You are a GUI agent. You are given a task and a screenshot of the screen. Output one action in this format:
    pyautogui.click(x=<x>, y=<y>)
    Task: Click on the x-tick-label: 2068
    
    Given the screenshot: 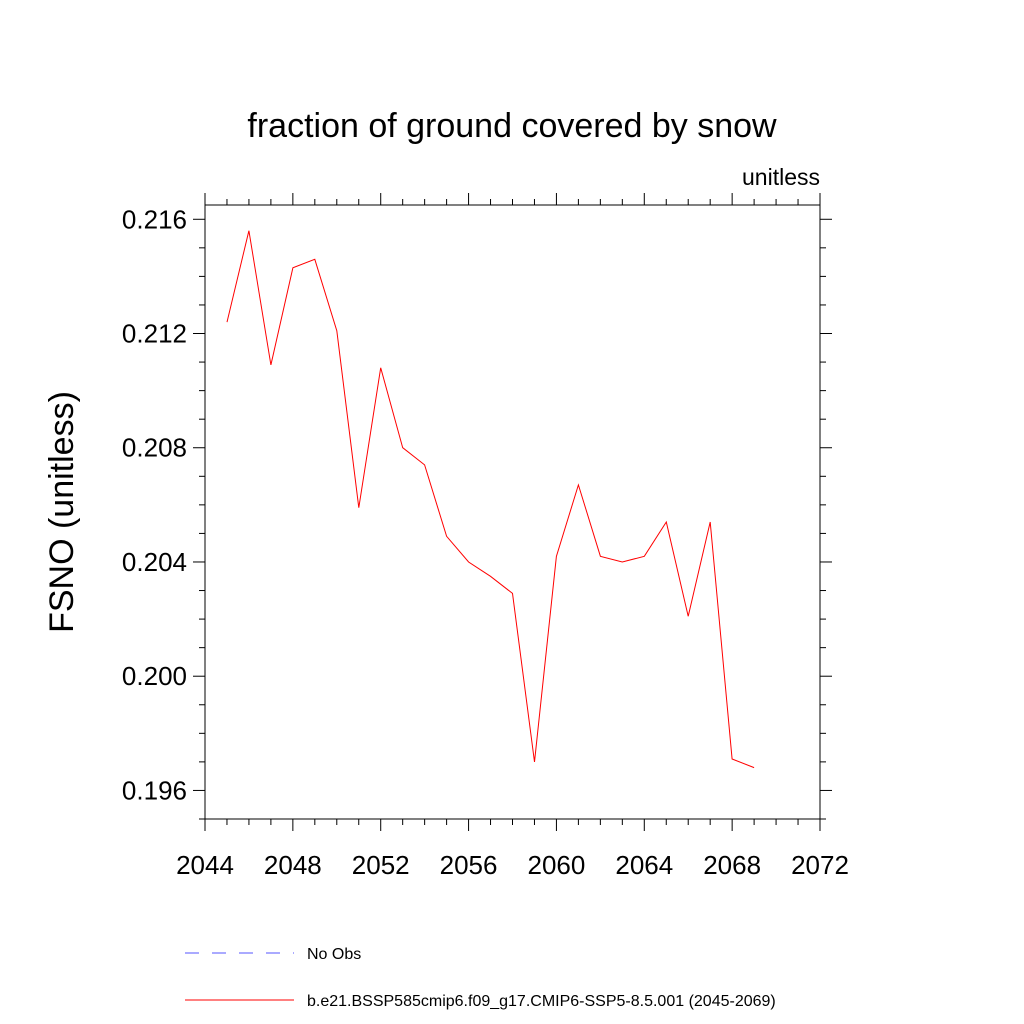 What is the action you would take?
    pyautogui.click(x=732, y=865)
    